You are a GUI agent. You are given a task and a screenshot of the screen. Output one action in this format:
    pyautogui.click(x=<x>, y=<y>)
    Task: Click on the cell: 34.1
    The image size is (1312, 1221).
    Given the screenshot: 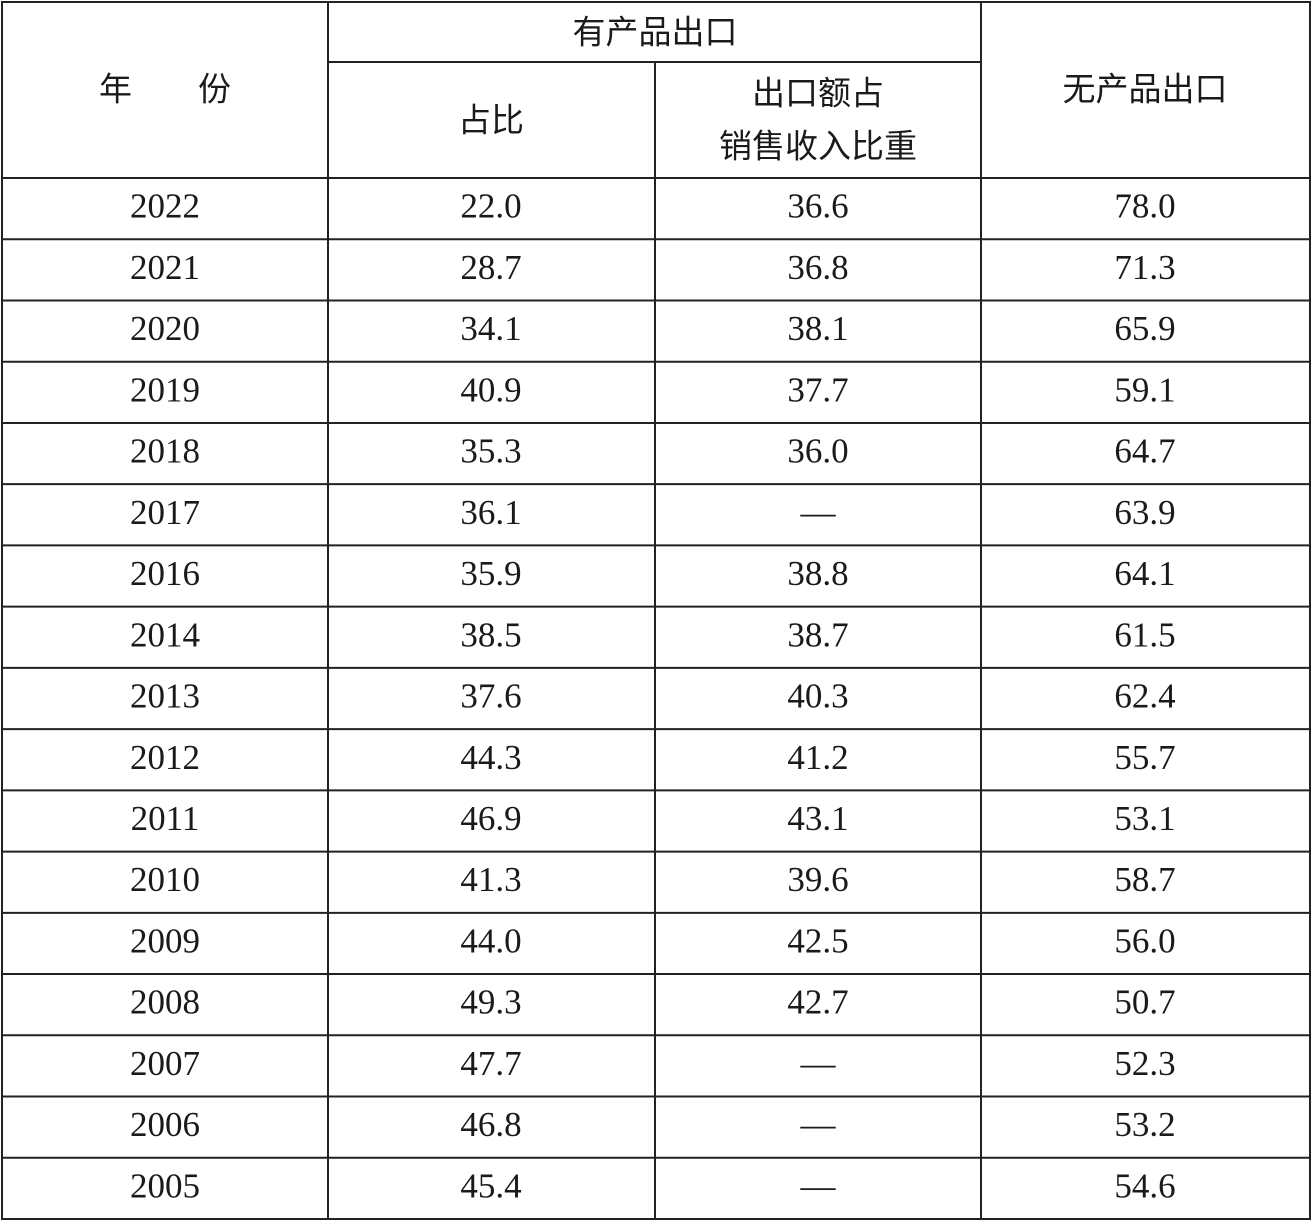 What is the action you would take?
    pyautogui.click(x=490, y=328)
    